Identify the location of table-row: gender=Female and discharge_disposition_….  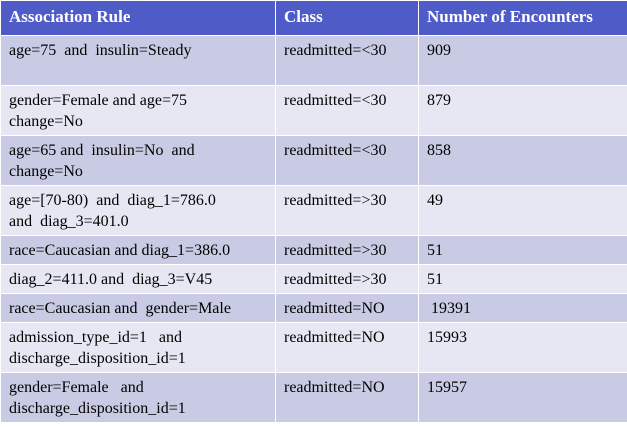
(313, 397).